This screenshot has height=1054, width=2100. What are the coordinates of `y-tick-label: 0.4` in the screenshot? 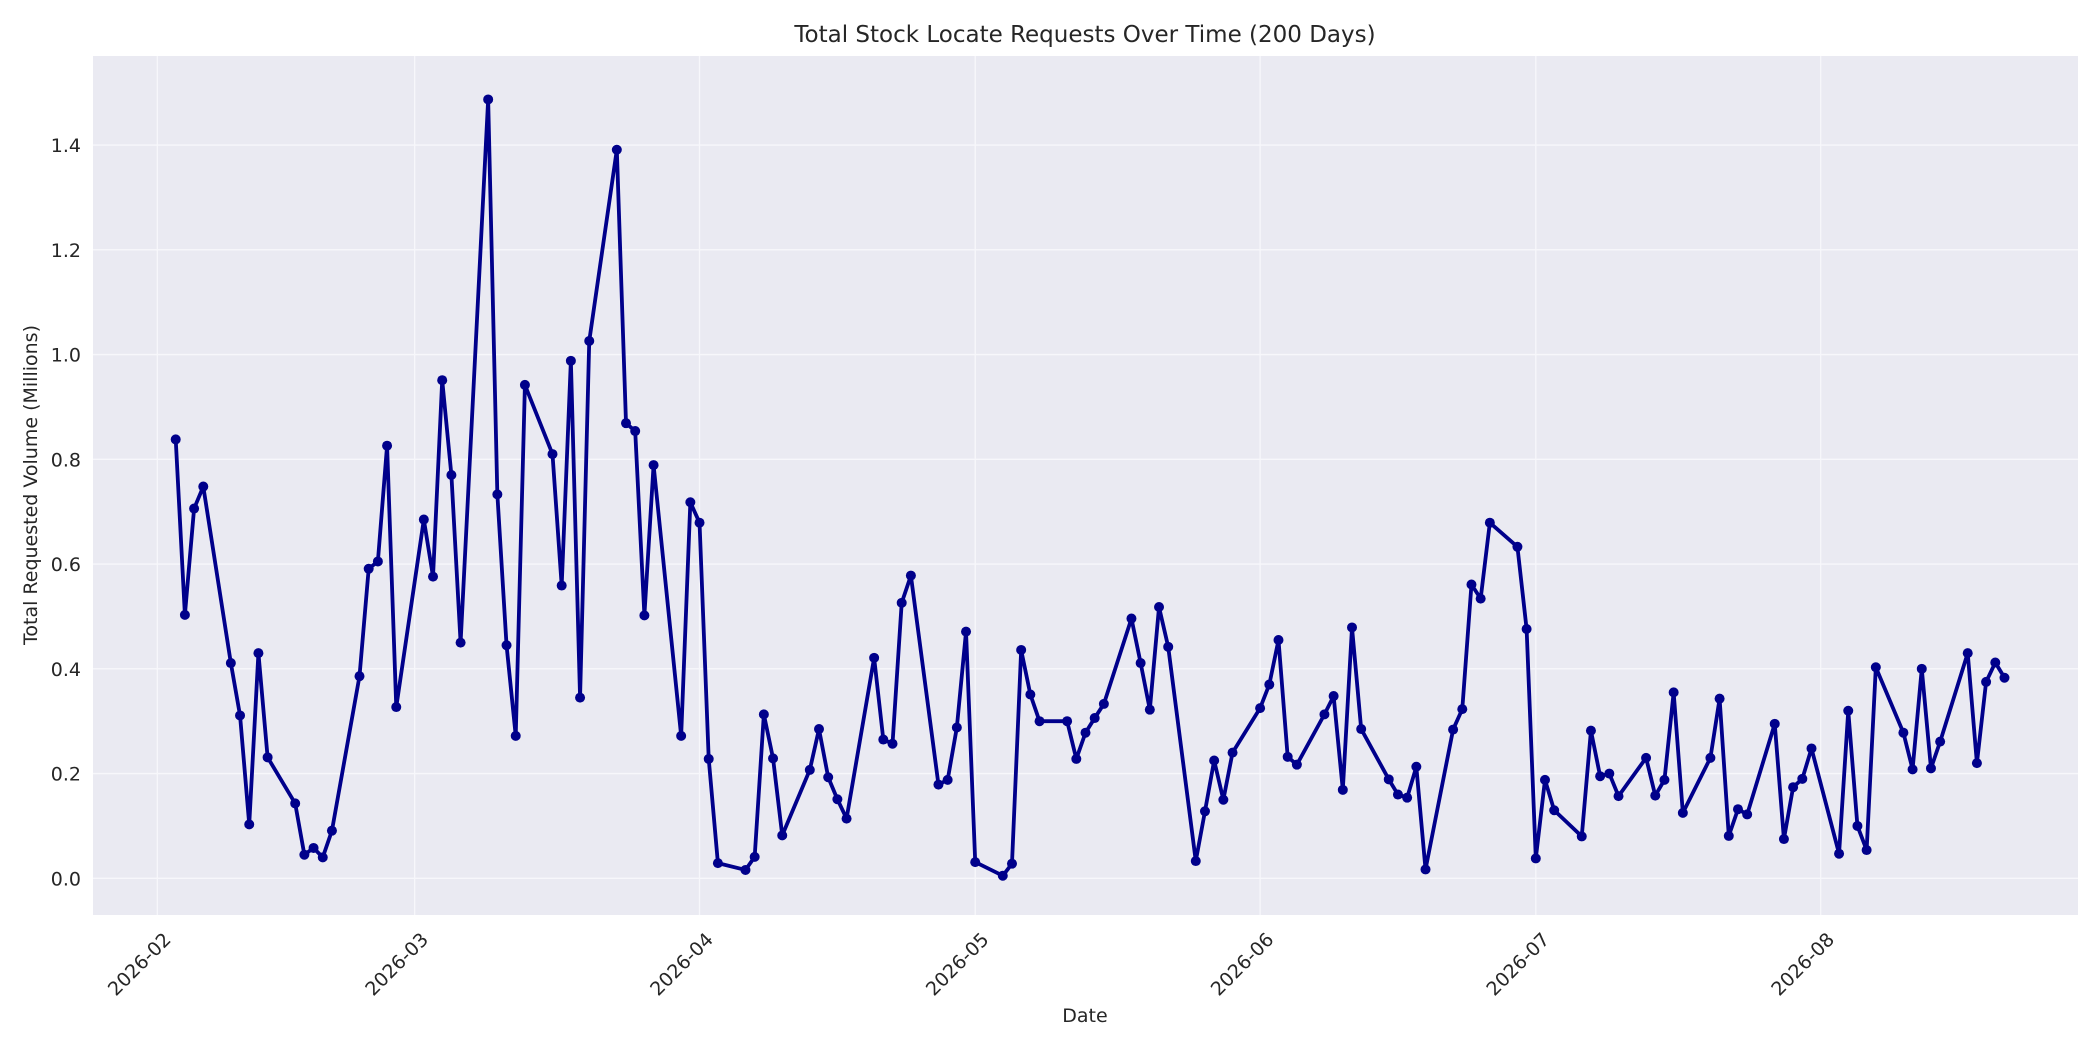 It's located at (66, 670).